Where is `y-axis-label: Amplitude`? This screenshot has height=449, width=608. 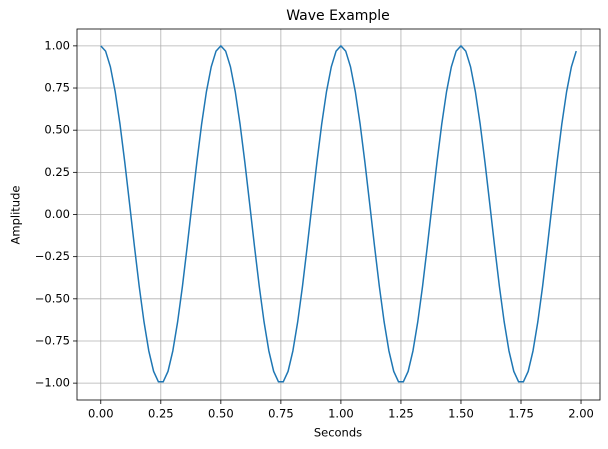
y-axis-label: Amplitude is located at coordinates (16, 215).